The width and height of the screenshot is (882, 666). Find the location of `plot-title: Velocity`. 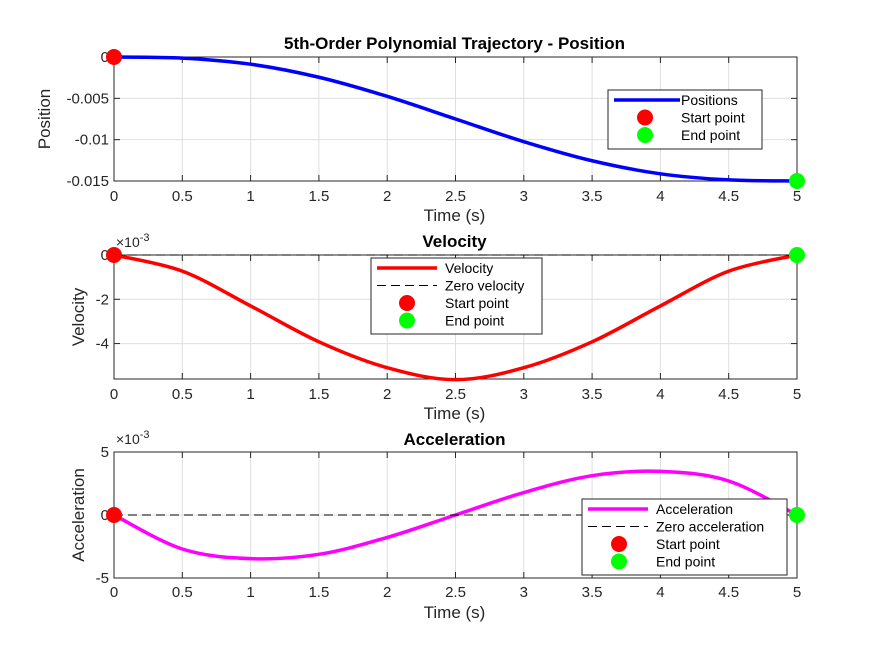

plot-title: Velocity is located at coordinates (454, 241).